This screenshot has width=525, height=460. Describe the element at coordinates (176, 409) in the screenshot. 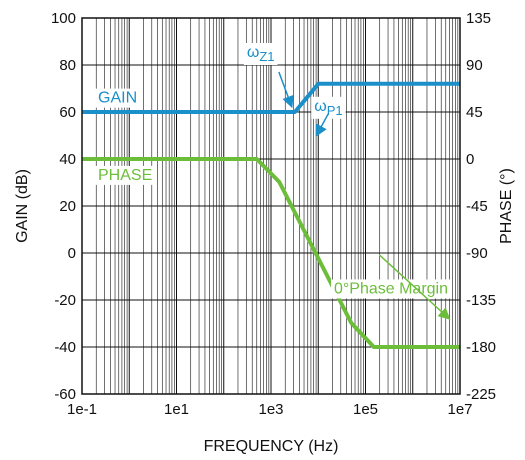

I see `x-tick-label: 1e1` at that location.